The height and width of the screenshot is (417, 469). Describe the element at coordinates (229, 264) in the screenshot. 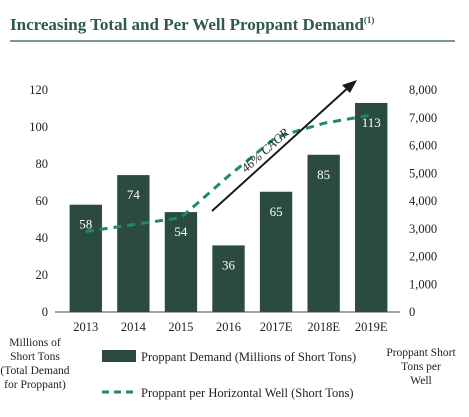

I see `bar-data-label: 36` at that location.